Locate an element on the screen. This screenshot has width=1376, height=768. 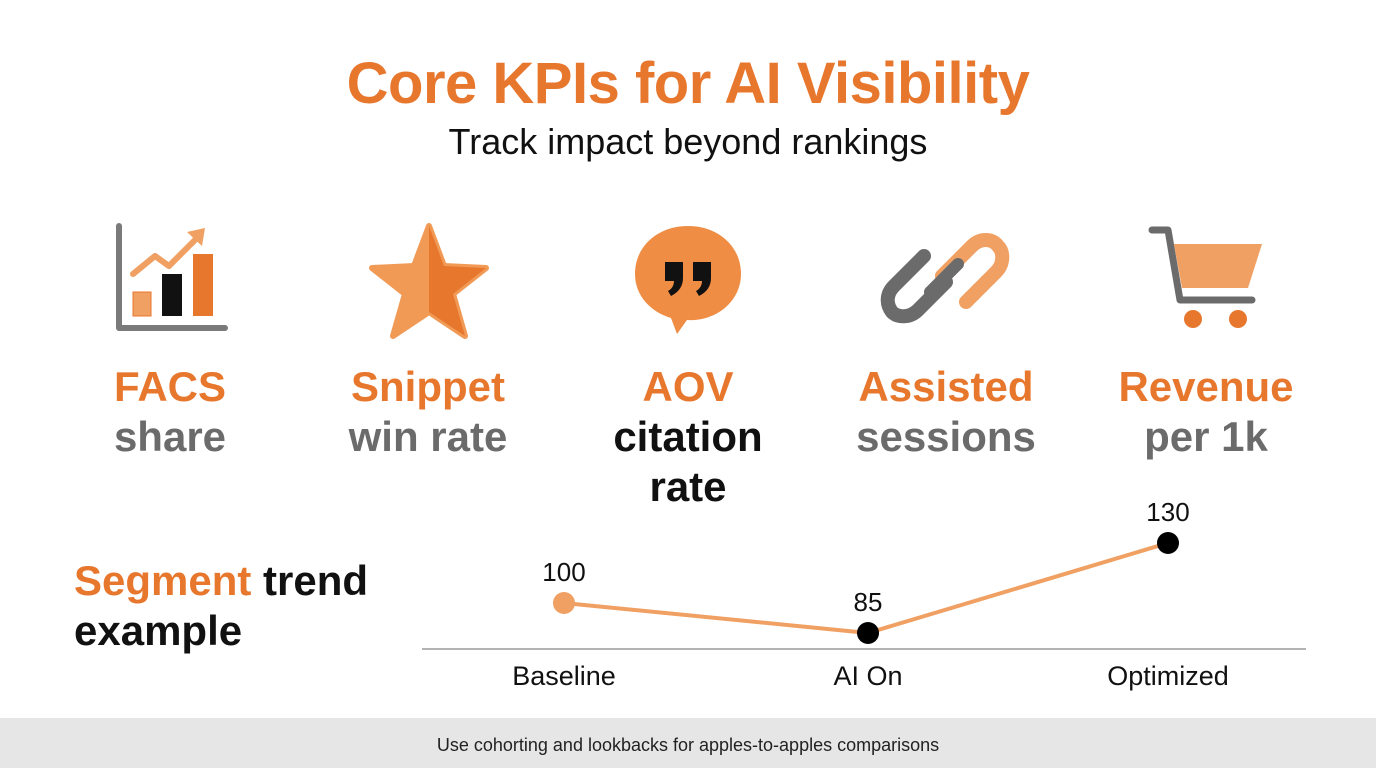
kpi-title: Snippet is located at coordinates (428, 386).